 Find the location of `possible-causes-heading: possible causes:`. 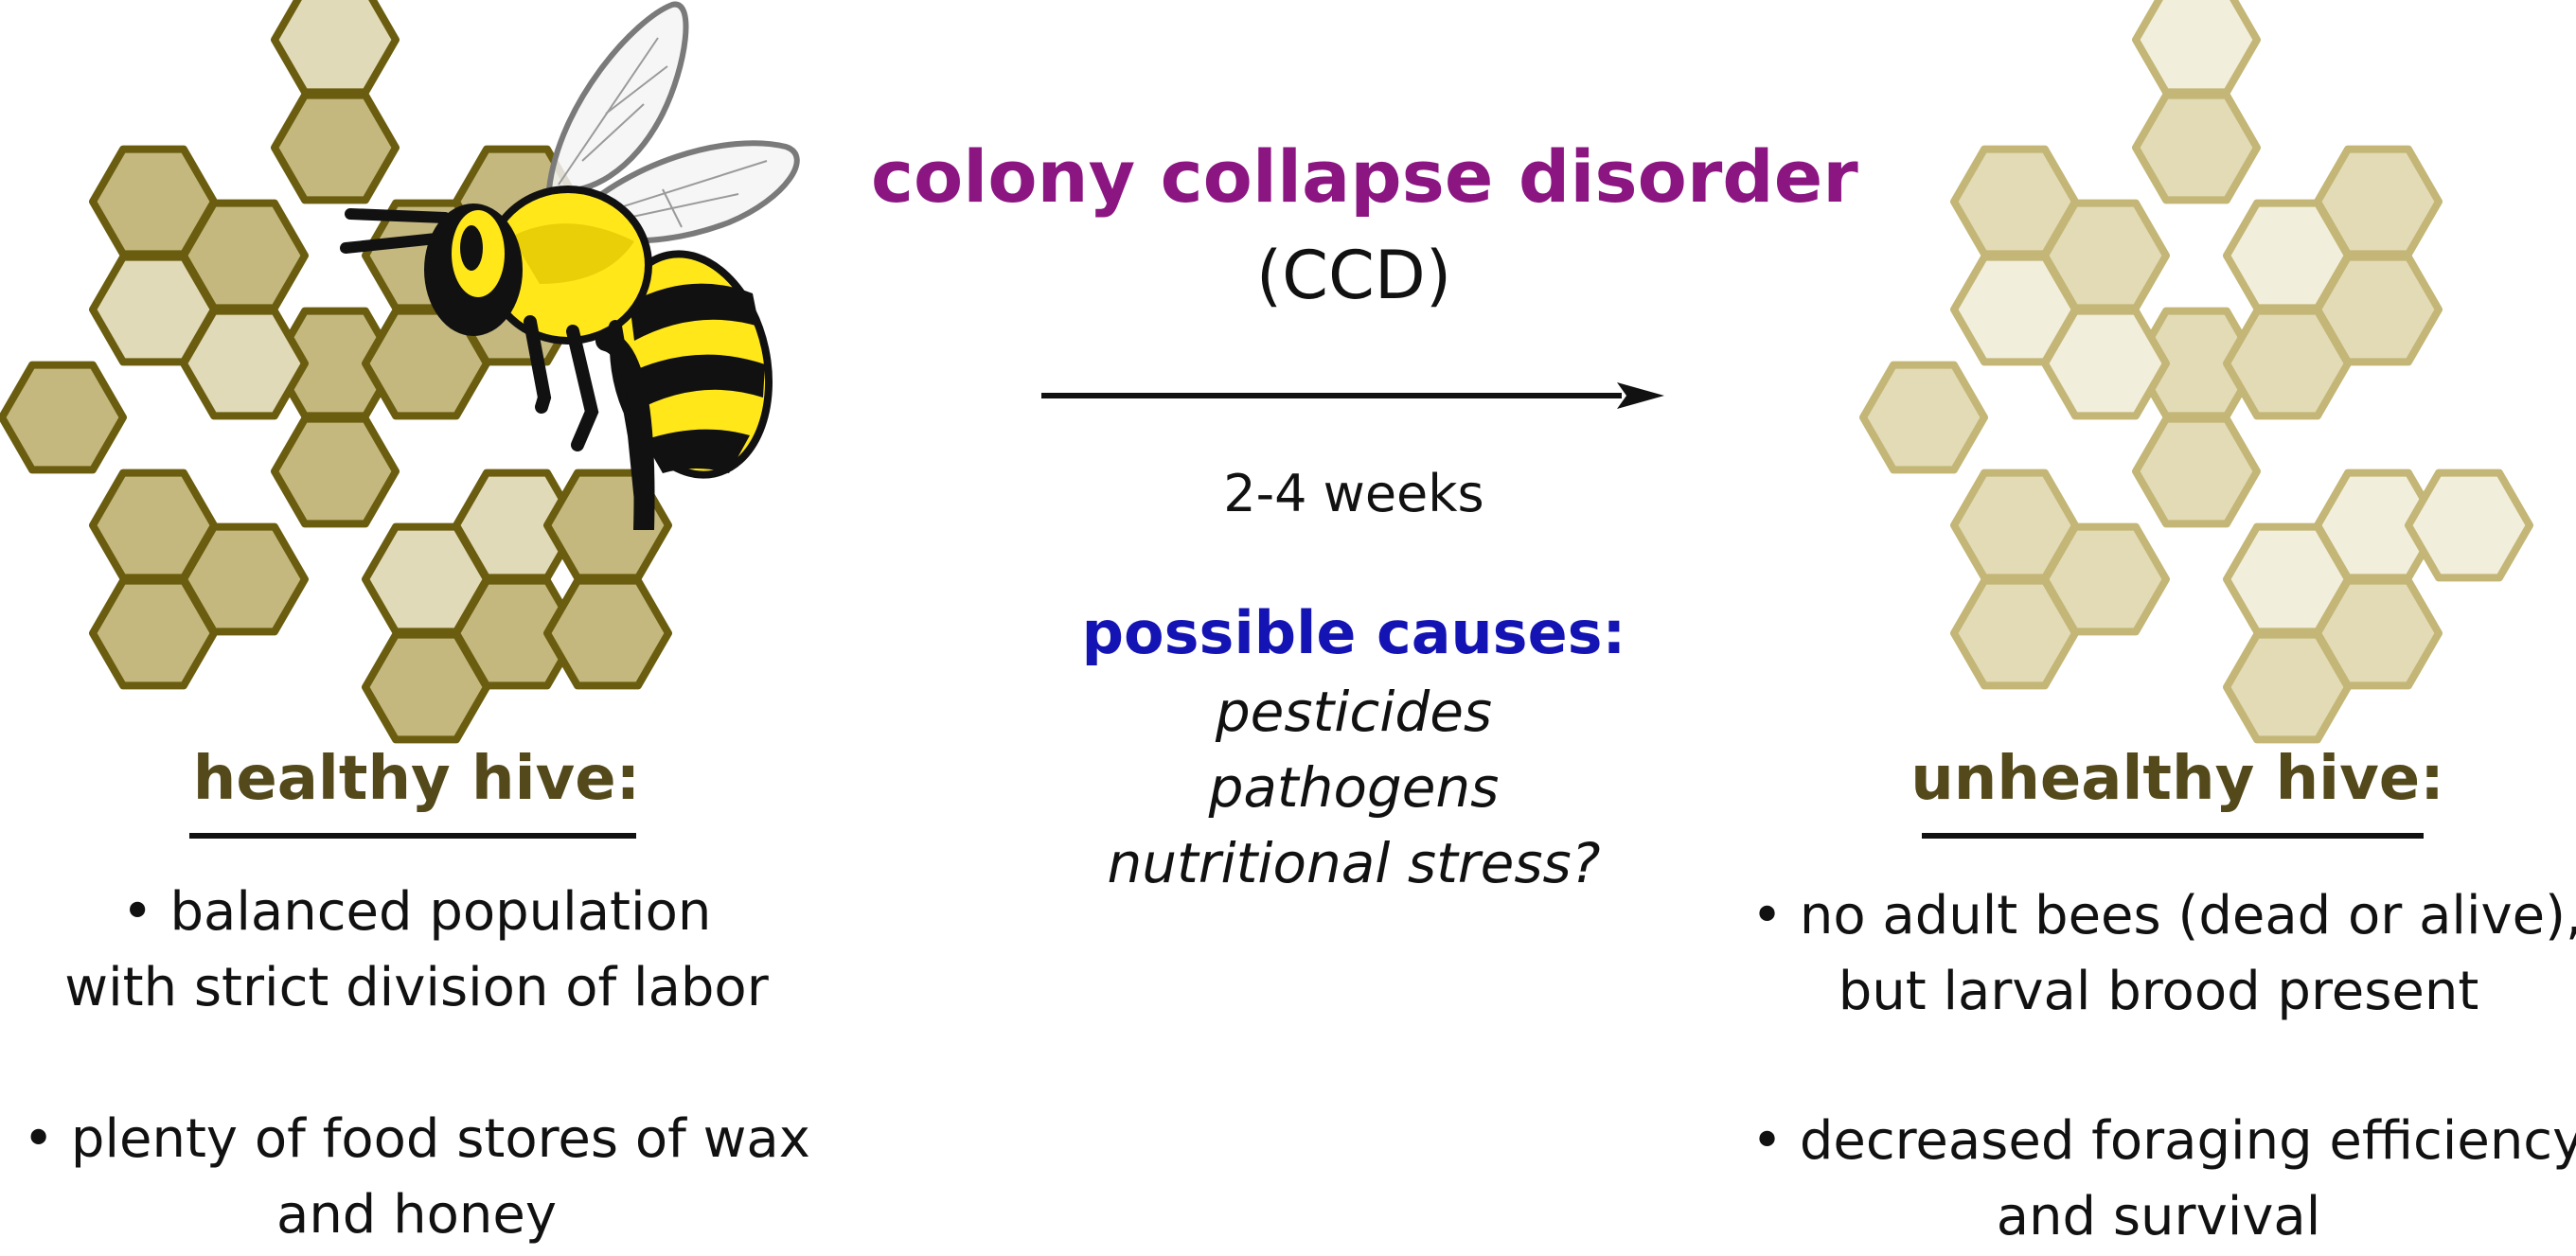

possible-causes-heading: possible causes: is located at coordinates (1353, 632).